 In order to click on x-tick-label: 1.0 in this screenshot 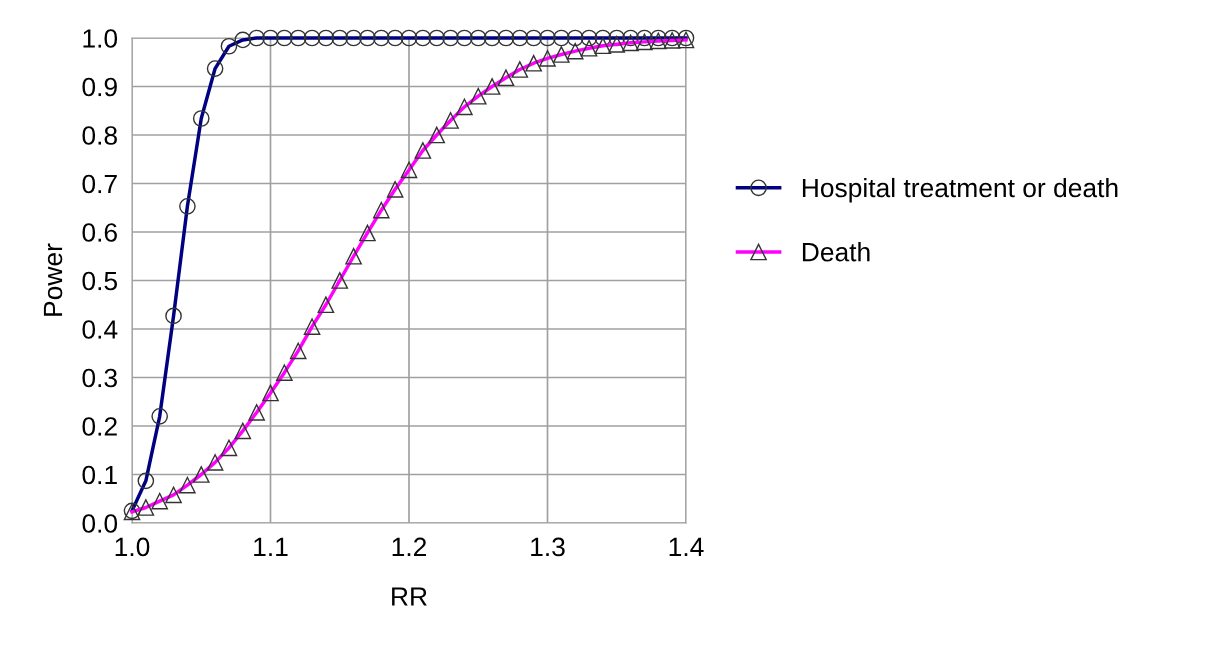, I will do `click(132, 547)`.